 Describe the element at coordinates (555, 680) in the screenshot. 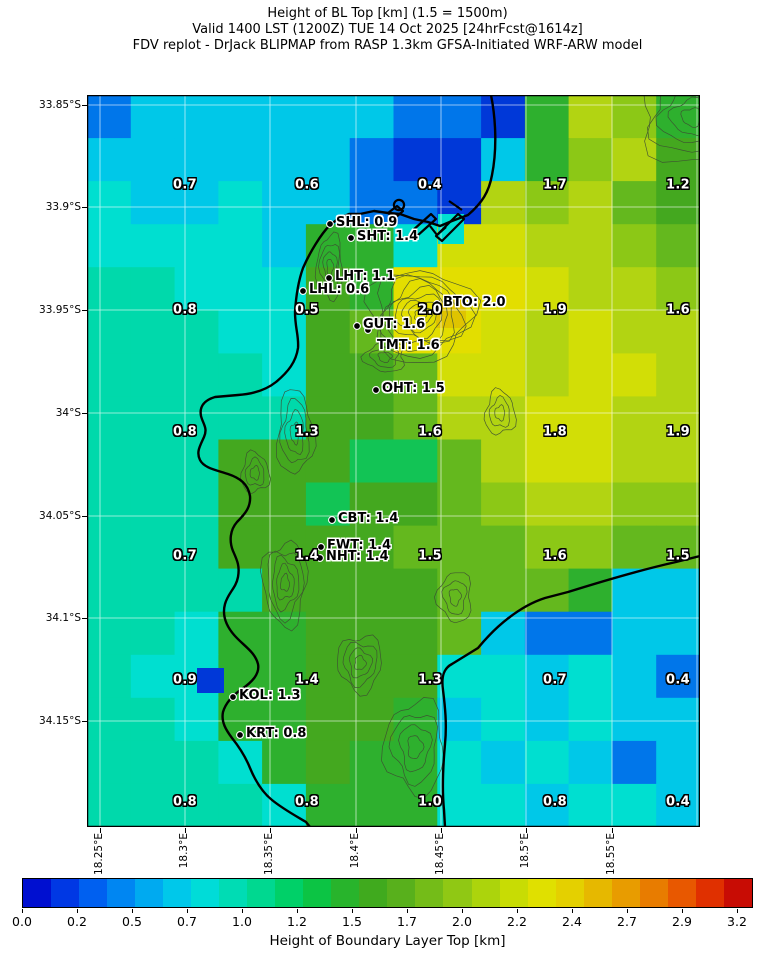

I see `grid-value-label: 0.7` at that location.